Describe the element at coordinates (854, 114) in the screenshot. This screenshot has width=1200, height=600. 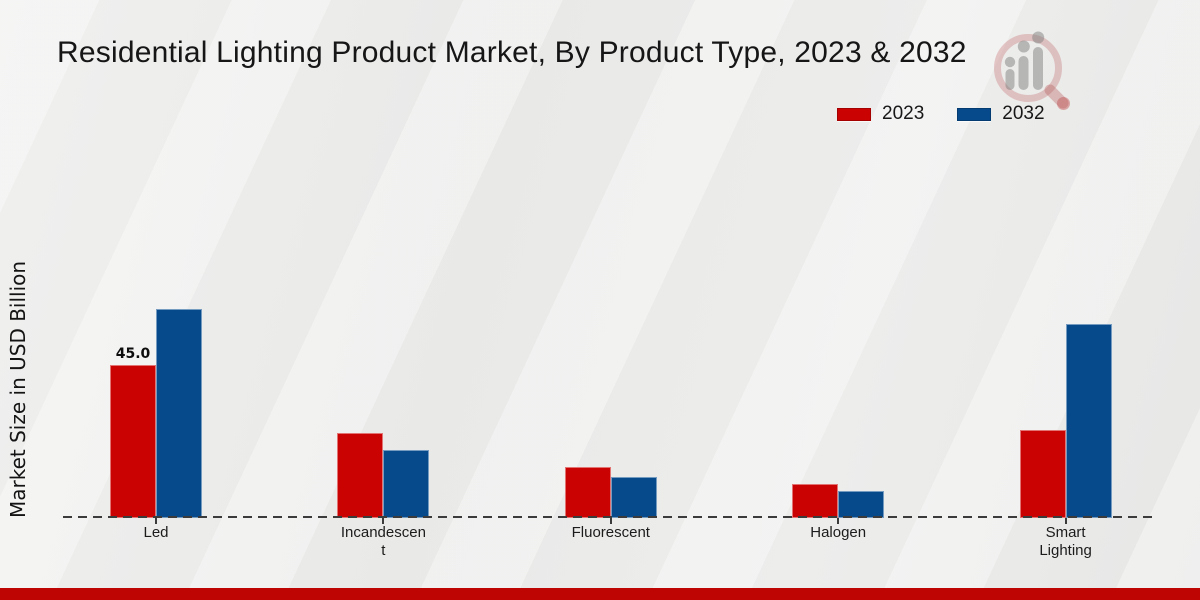
I see `legend-swatch-2023` at that location.